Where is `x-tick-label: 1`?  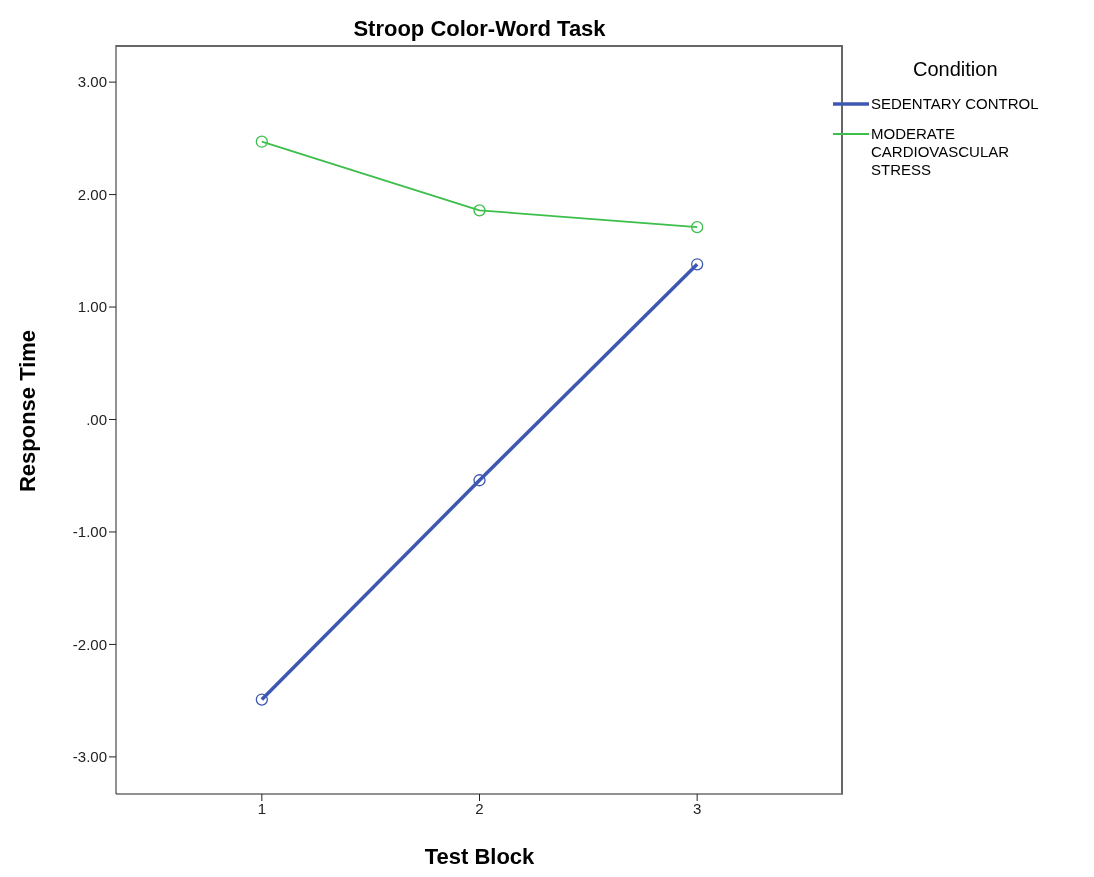
x-tick-label: 1 is located at coordinates (262, 808).